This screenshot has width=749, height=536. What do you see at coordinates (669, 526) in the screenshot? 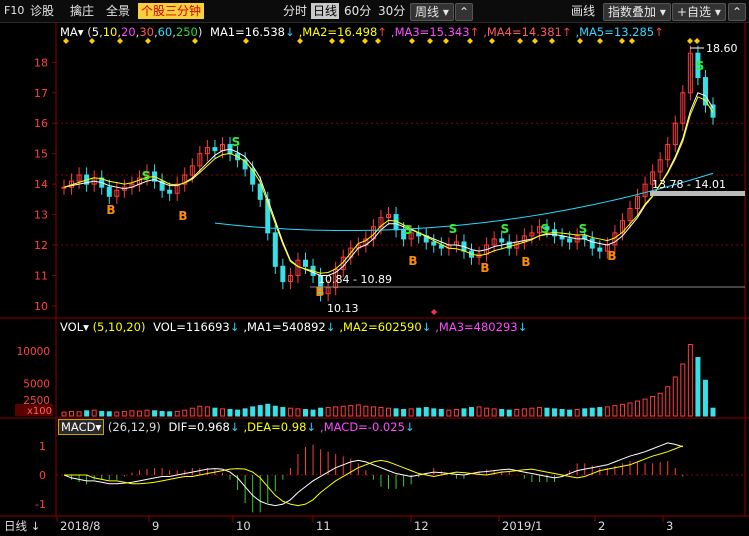
I see `date-label: 3` at bounding box center [669, 526].